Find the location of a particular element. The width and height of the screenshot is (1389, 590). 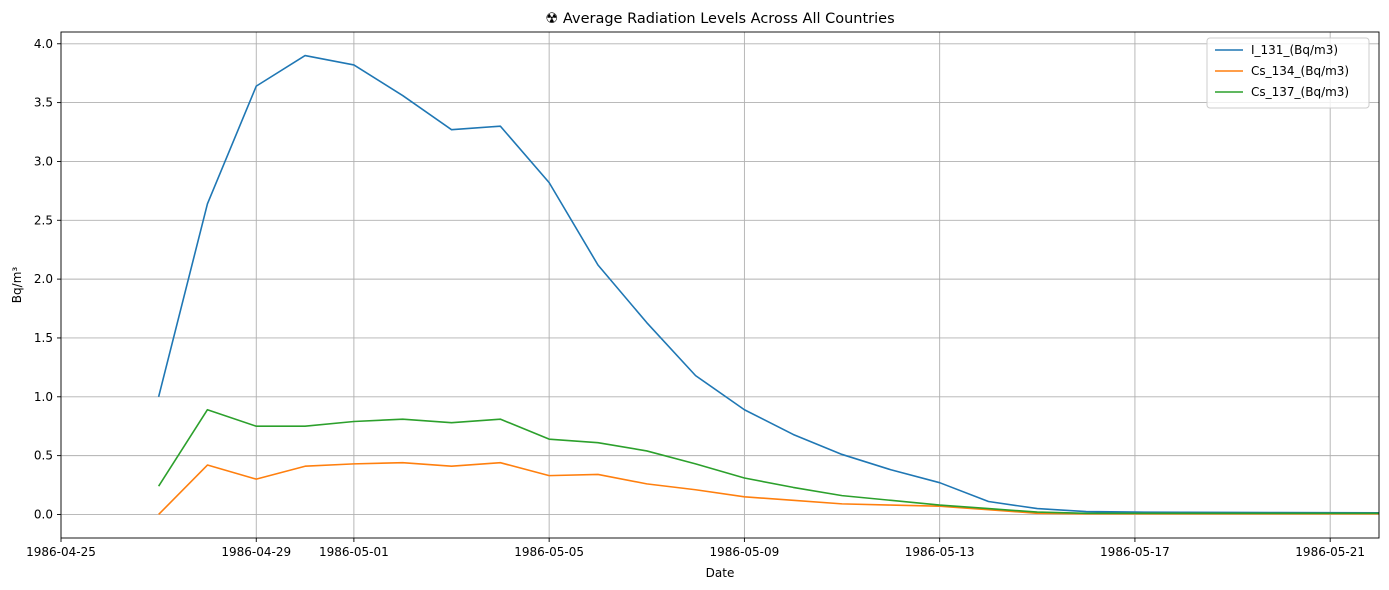

x-tick-label: 1986-05-05 is located at coordinates (549, 552).